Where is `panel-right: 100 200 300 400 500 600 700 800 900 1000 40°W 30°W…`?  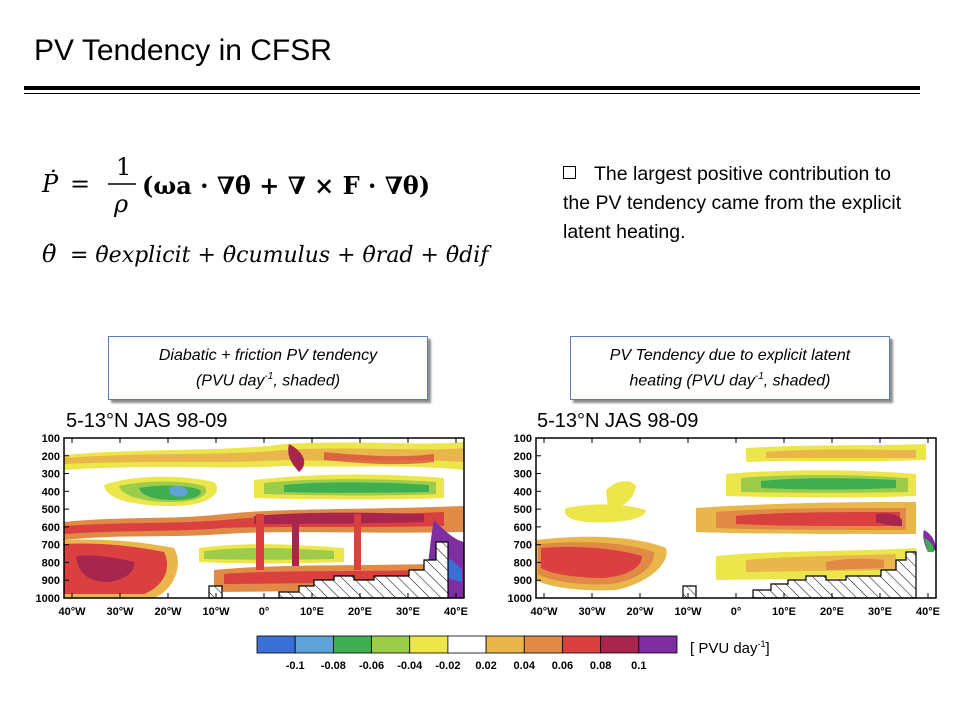
panel-right: 100 200 300 400 500 600 700 800 900 1000 40°W 30°W… is located at coordinates (718, 530).